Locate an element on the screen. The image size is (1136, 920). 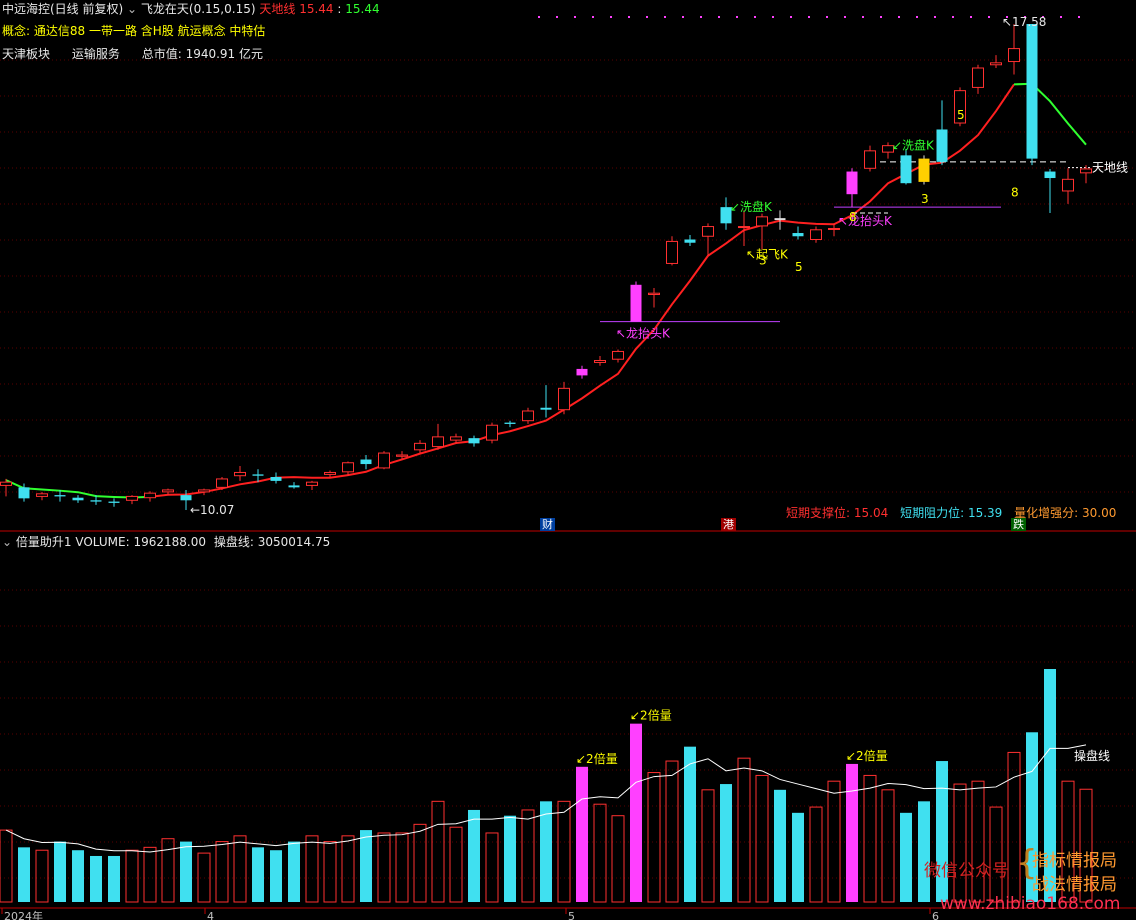
watermark-url: www.zhibiao168.com is located at coordinates (1030, 904).